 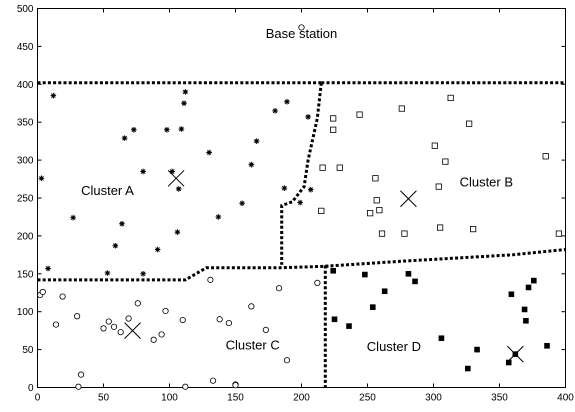 What do you see at coordinates (25, 161) in the screenshot?
I see `y-tick-label: 300` at bounding box center [25, 161].